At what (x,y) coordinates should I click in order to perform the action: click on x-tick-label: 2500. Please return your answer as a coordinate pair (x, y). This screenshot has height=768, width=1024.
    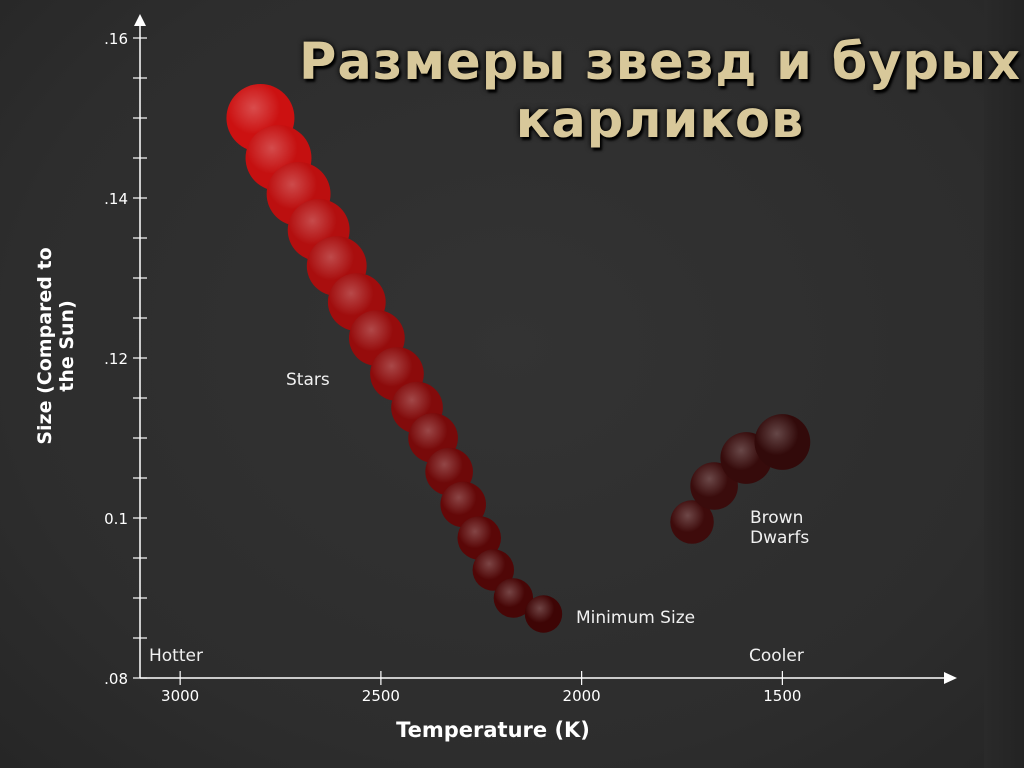
    Looking at the image, I should click on (381, 696).